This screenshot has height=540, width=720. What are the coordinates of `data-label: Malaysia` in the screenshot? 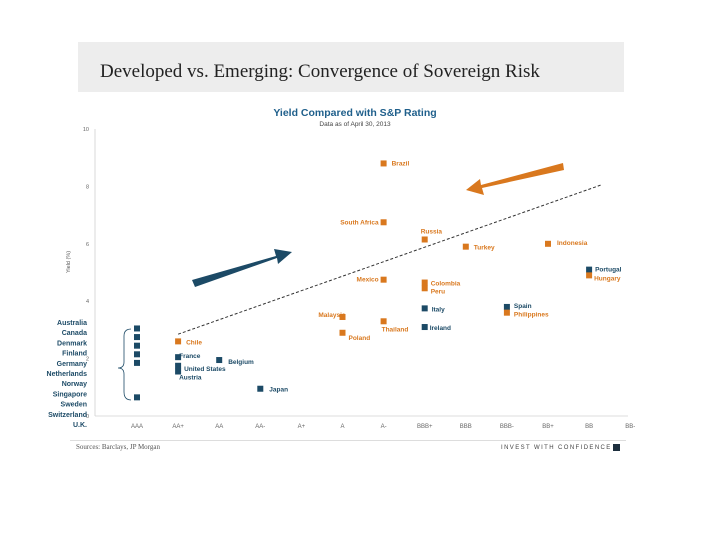 It's located at (331, 315).